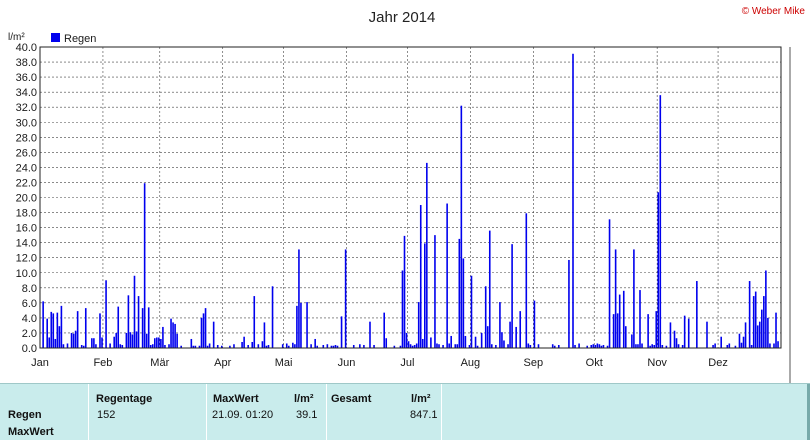  I want to click on regentage-header: Regentage, so click(124, 399).